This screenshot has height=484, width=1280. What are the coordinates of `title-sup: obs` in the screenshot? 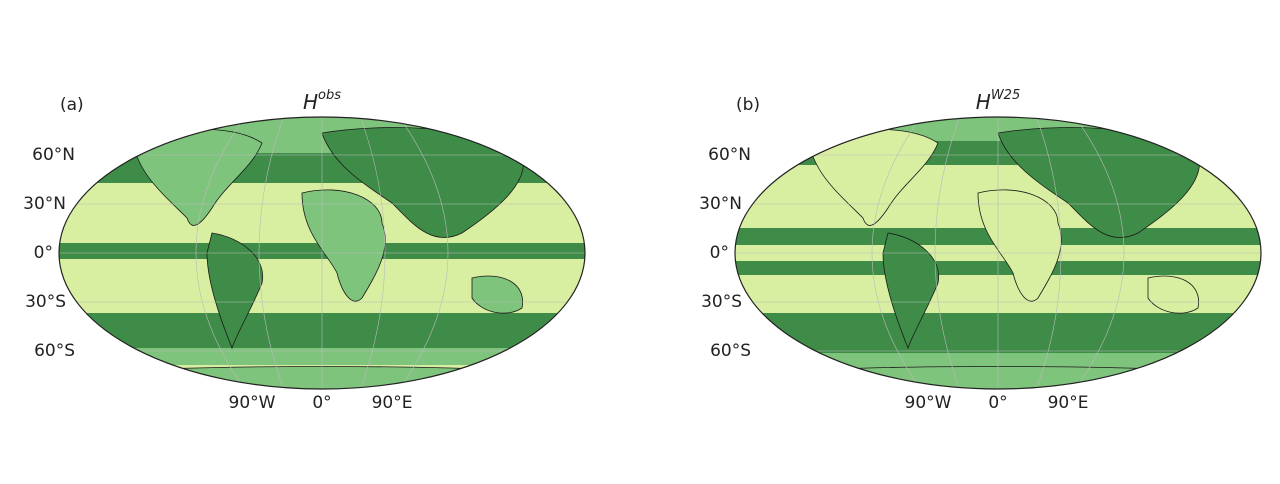 It's located at (329, 95).